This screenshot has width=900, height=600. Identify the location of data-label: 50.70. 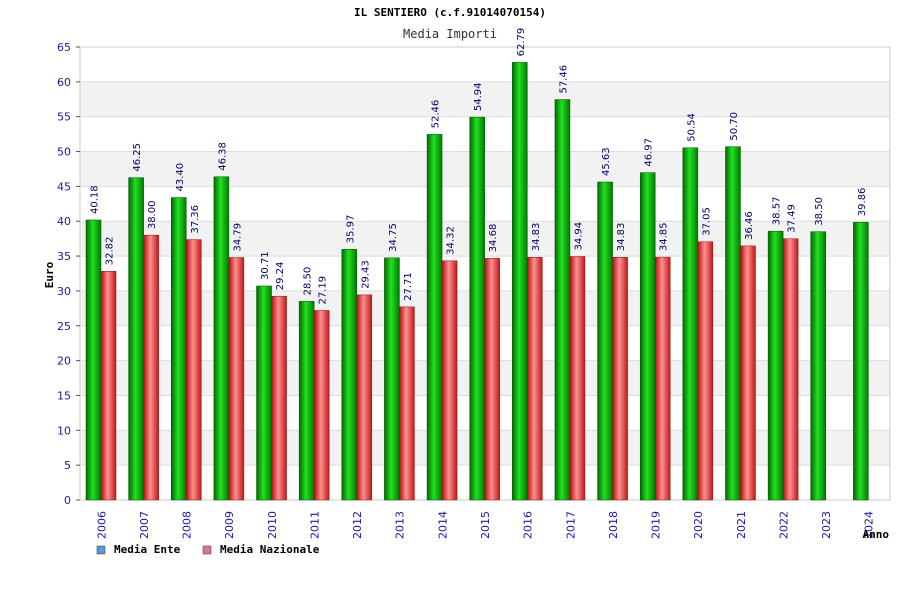
(734, 126).